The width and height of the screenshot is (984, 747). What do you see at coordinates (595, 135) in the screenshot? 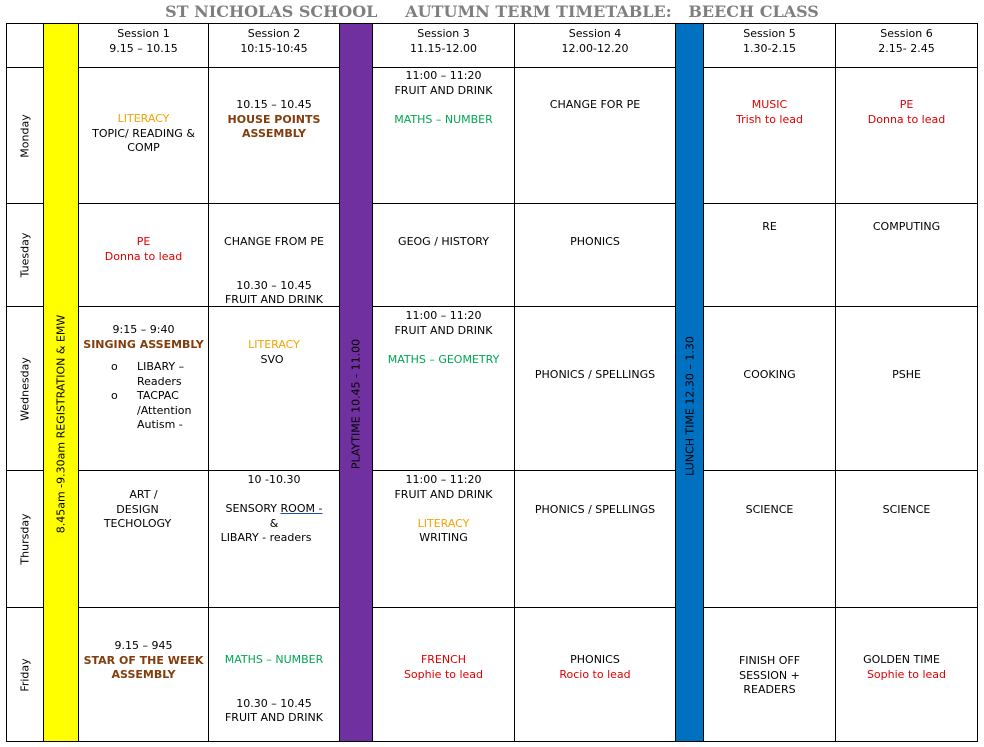
I see `mon-session-4: CHANGE FOR PE` at bounding box center [595, 135].